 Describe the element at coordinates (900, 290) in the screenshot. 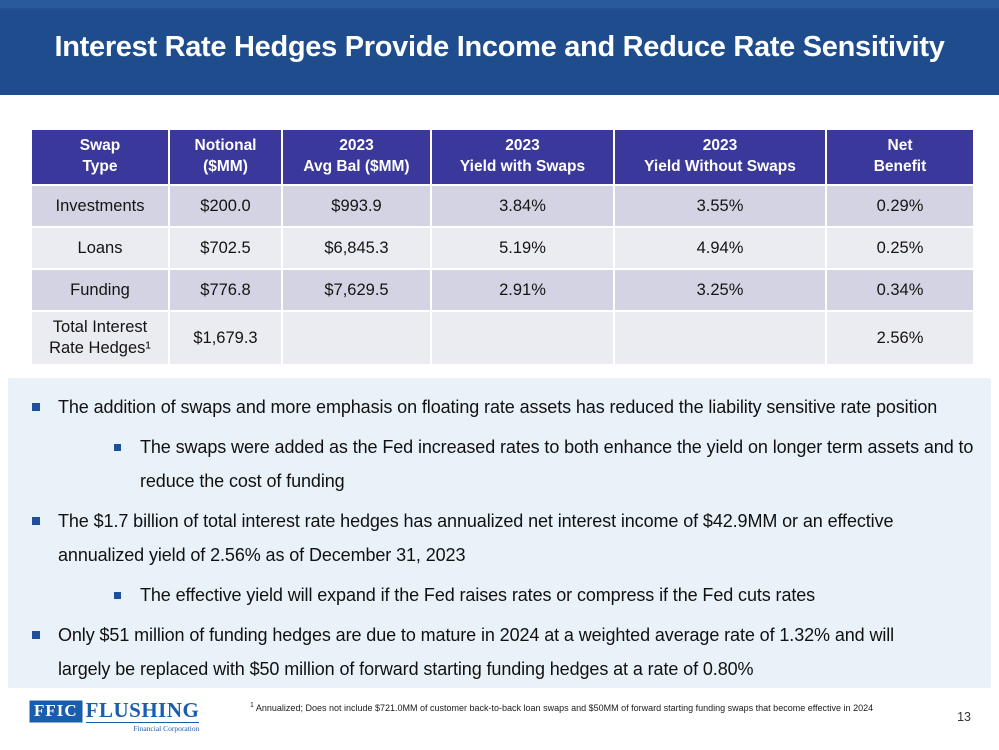

I see `table-cell: 0.34%` at that location.